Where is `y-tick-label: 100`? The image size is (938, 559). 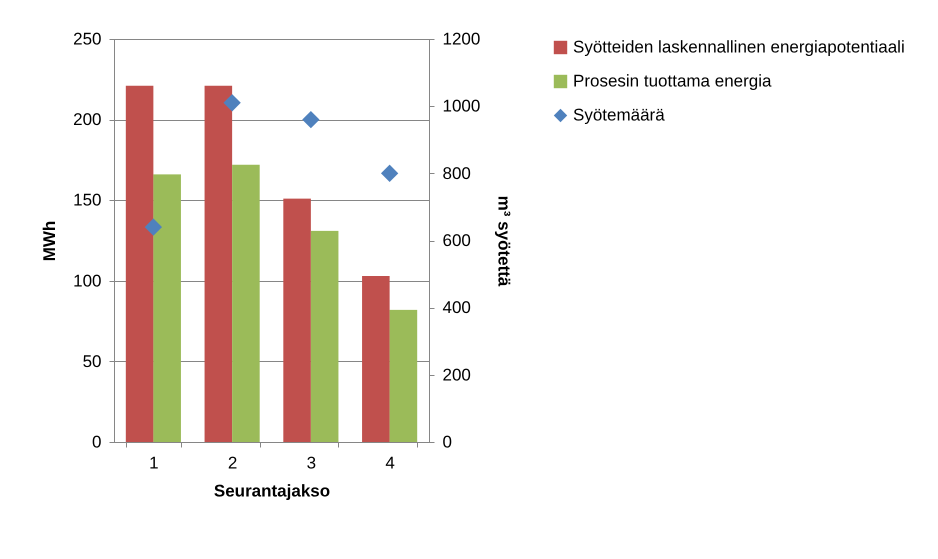
y-tick-label: 100 is located at coordinates (87, 280).